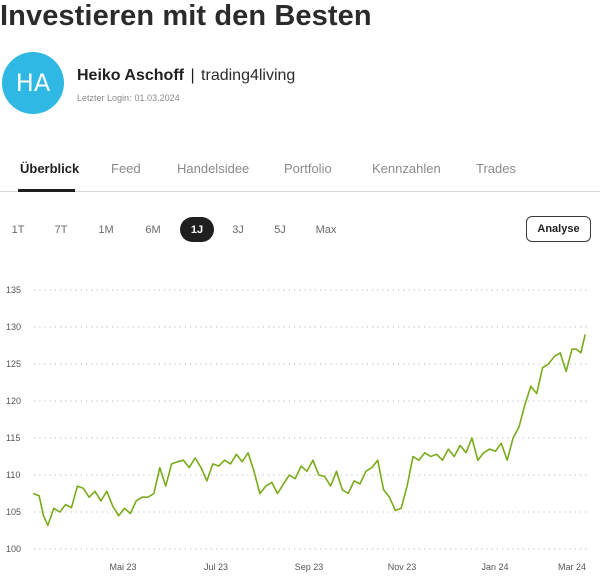 The image size is (600, 576). What do you see at coordinates (213, 168) in the screenshot?
I see `tab-handelsidee: Handelsidee` at bounding box center [213, 168].